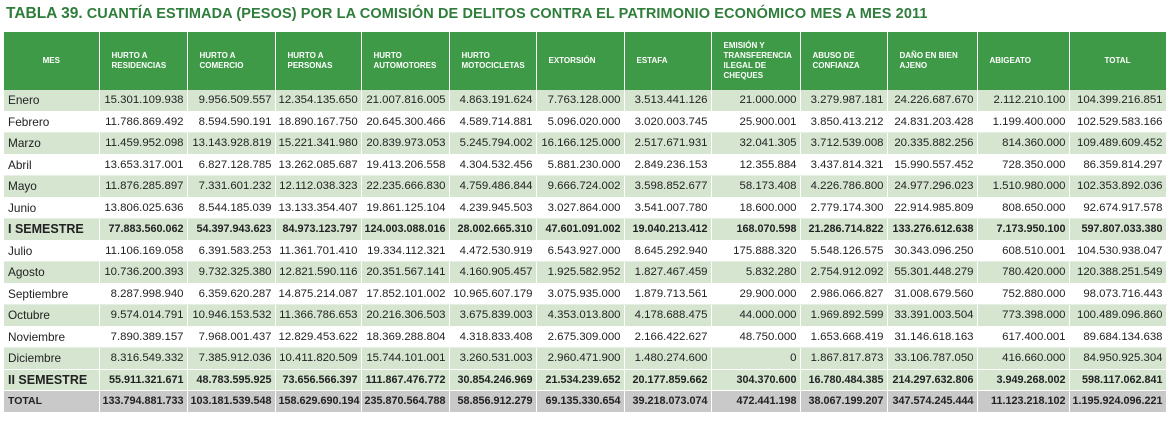 The height and width of the screenshot is (429, 1169). I want to click on table-cell: 6.543.927.000, so click(580, 251).